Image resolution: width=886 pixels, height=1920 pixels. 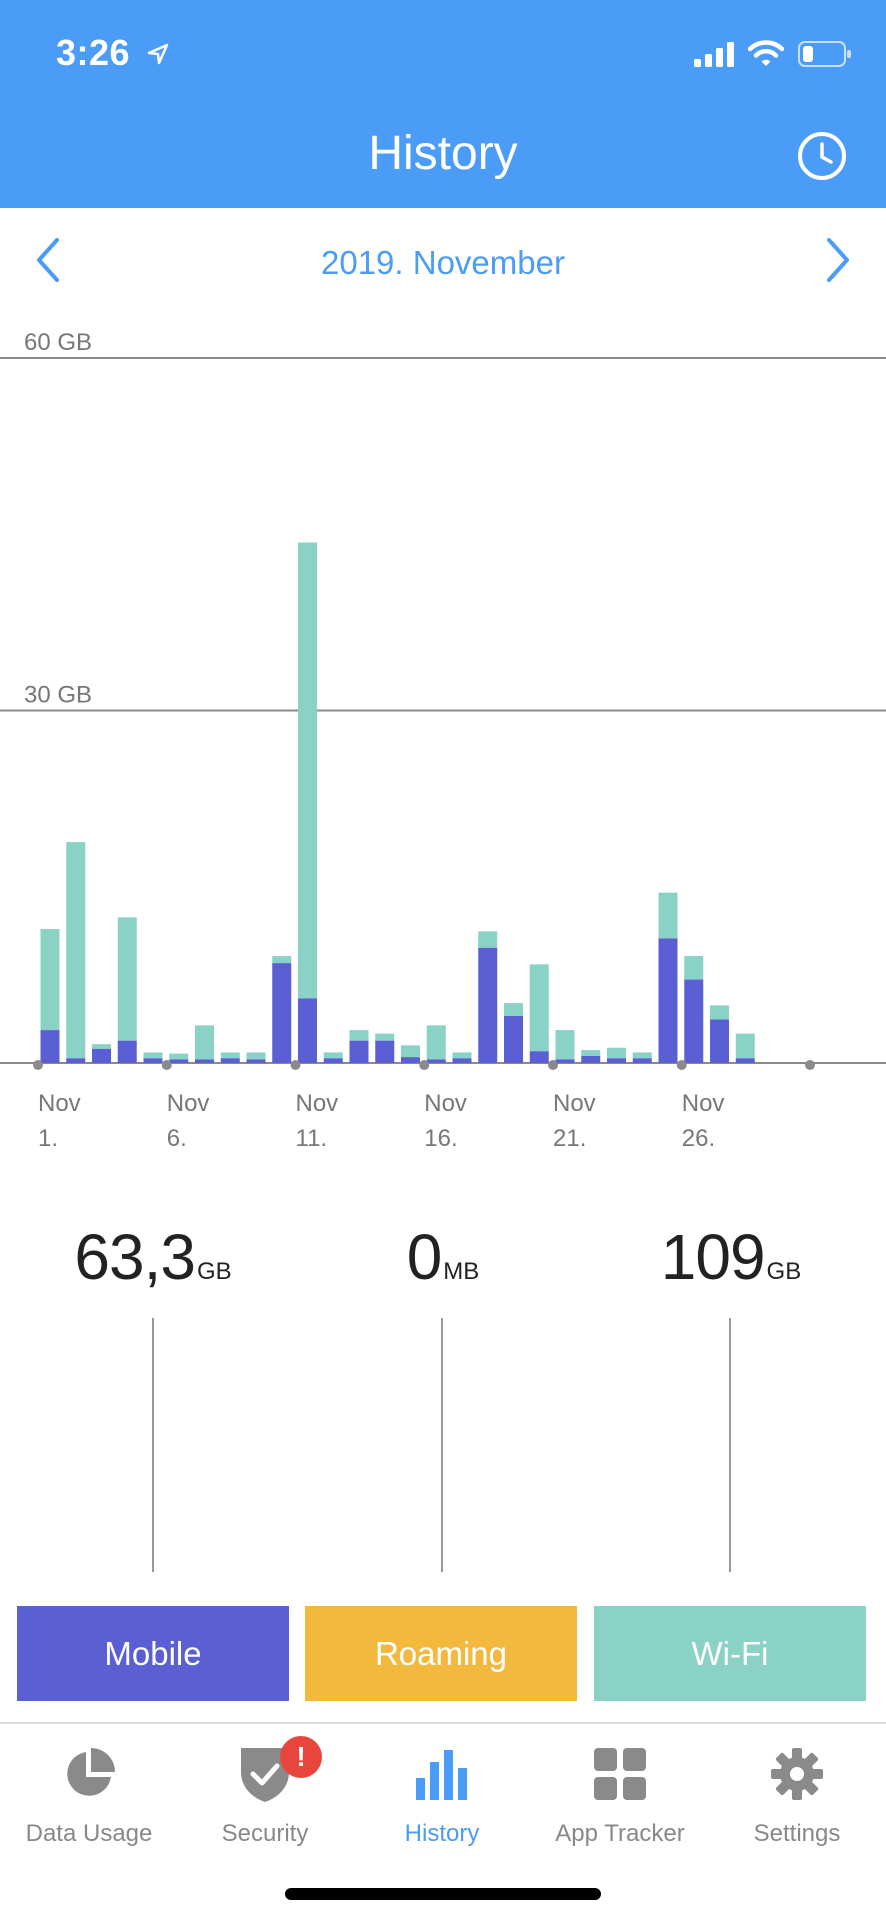 I want to click on page-title: History, so click(x=443, y=153).